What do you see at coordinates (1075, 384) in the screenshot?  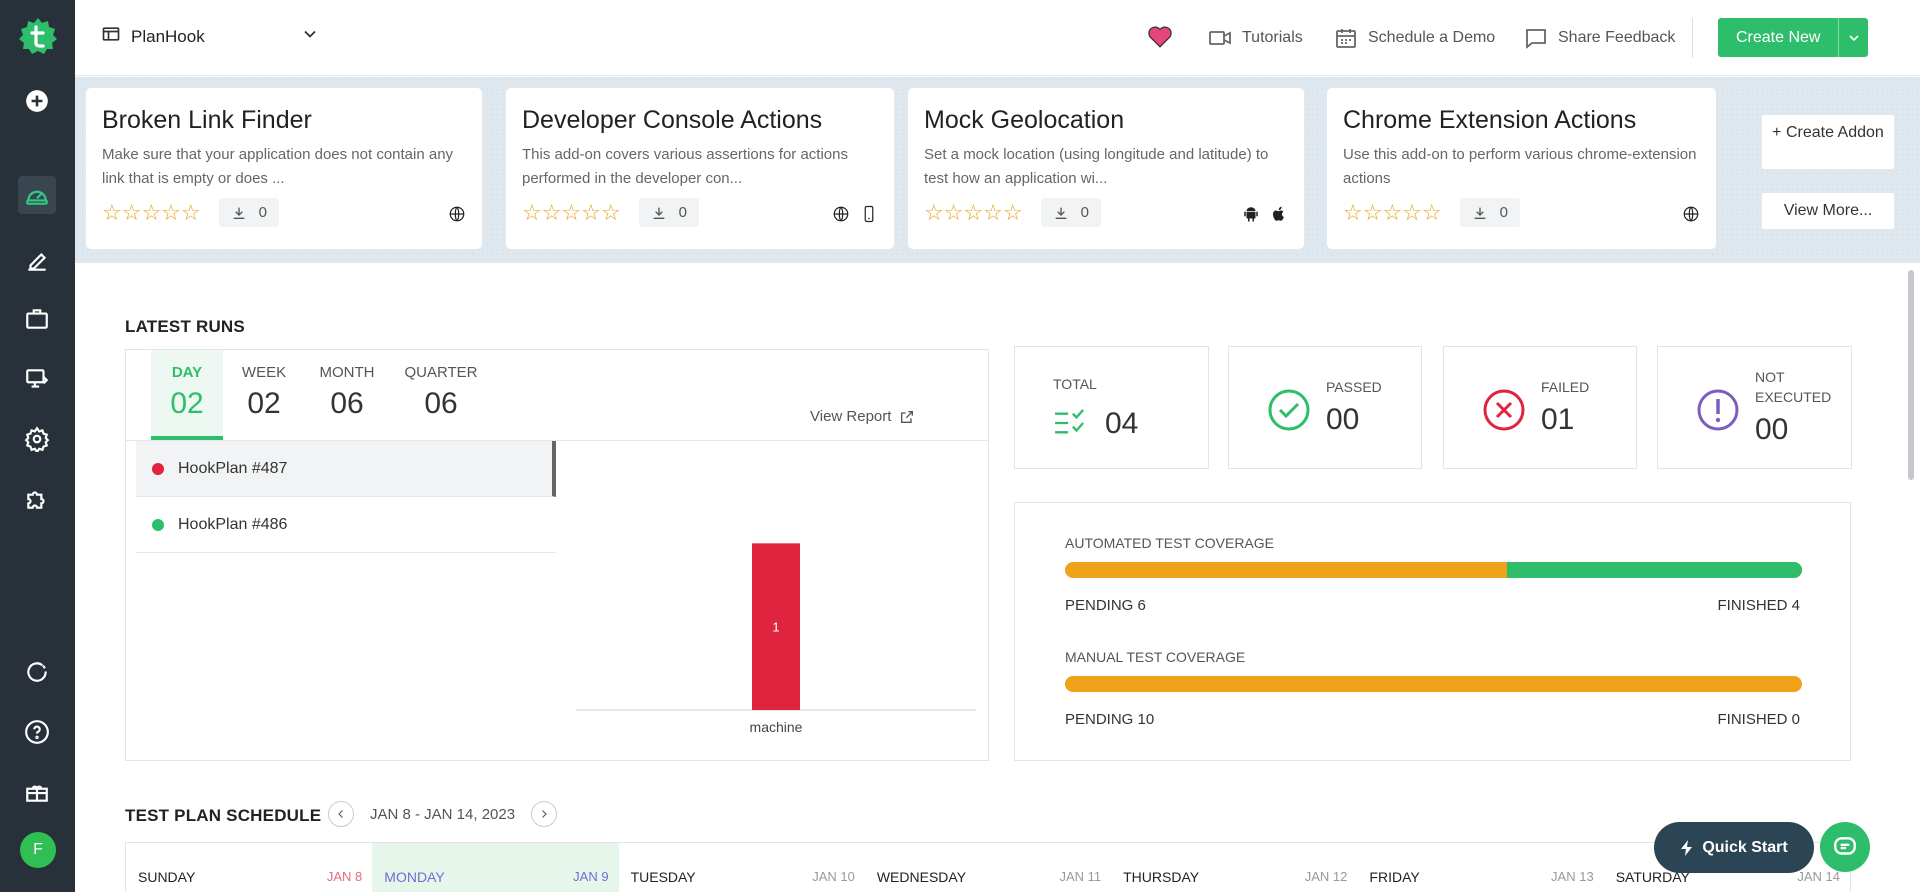 I see `stat-label: TOTAL` at bounding box center [1075, 384].